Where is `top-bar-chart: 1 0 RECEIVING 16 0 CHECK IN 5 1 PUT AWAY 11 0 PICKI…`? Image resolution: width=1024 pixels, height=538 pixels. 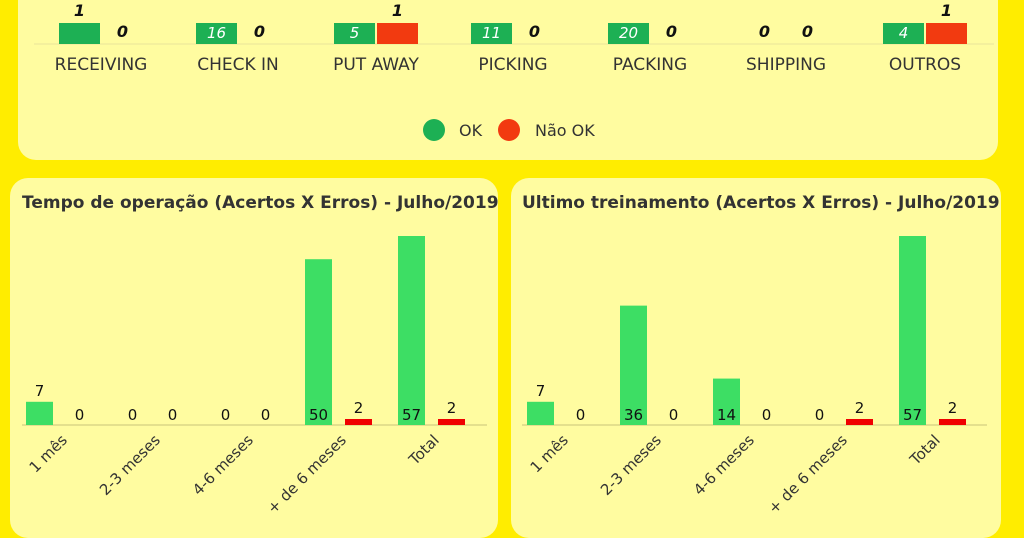
top-bar-chart: 1 0 RECEIVING 16 0 CHECK IN 5 1 PUT AWAY 11 0 PICKI… is located at coordinates (514, 38).